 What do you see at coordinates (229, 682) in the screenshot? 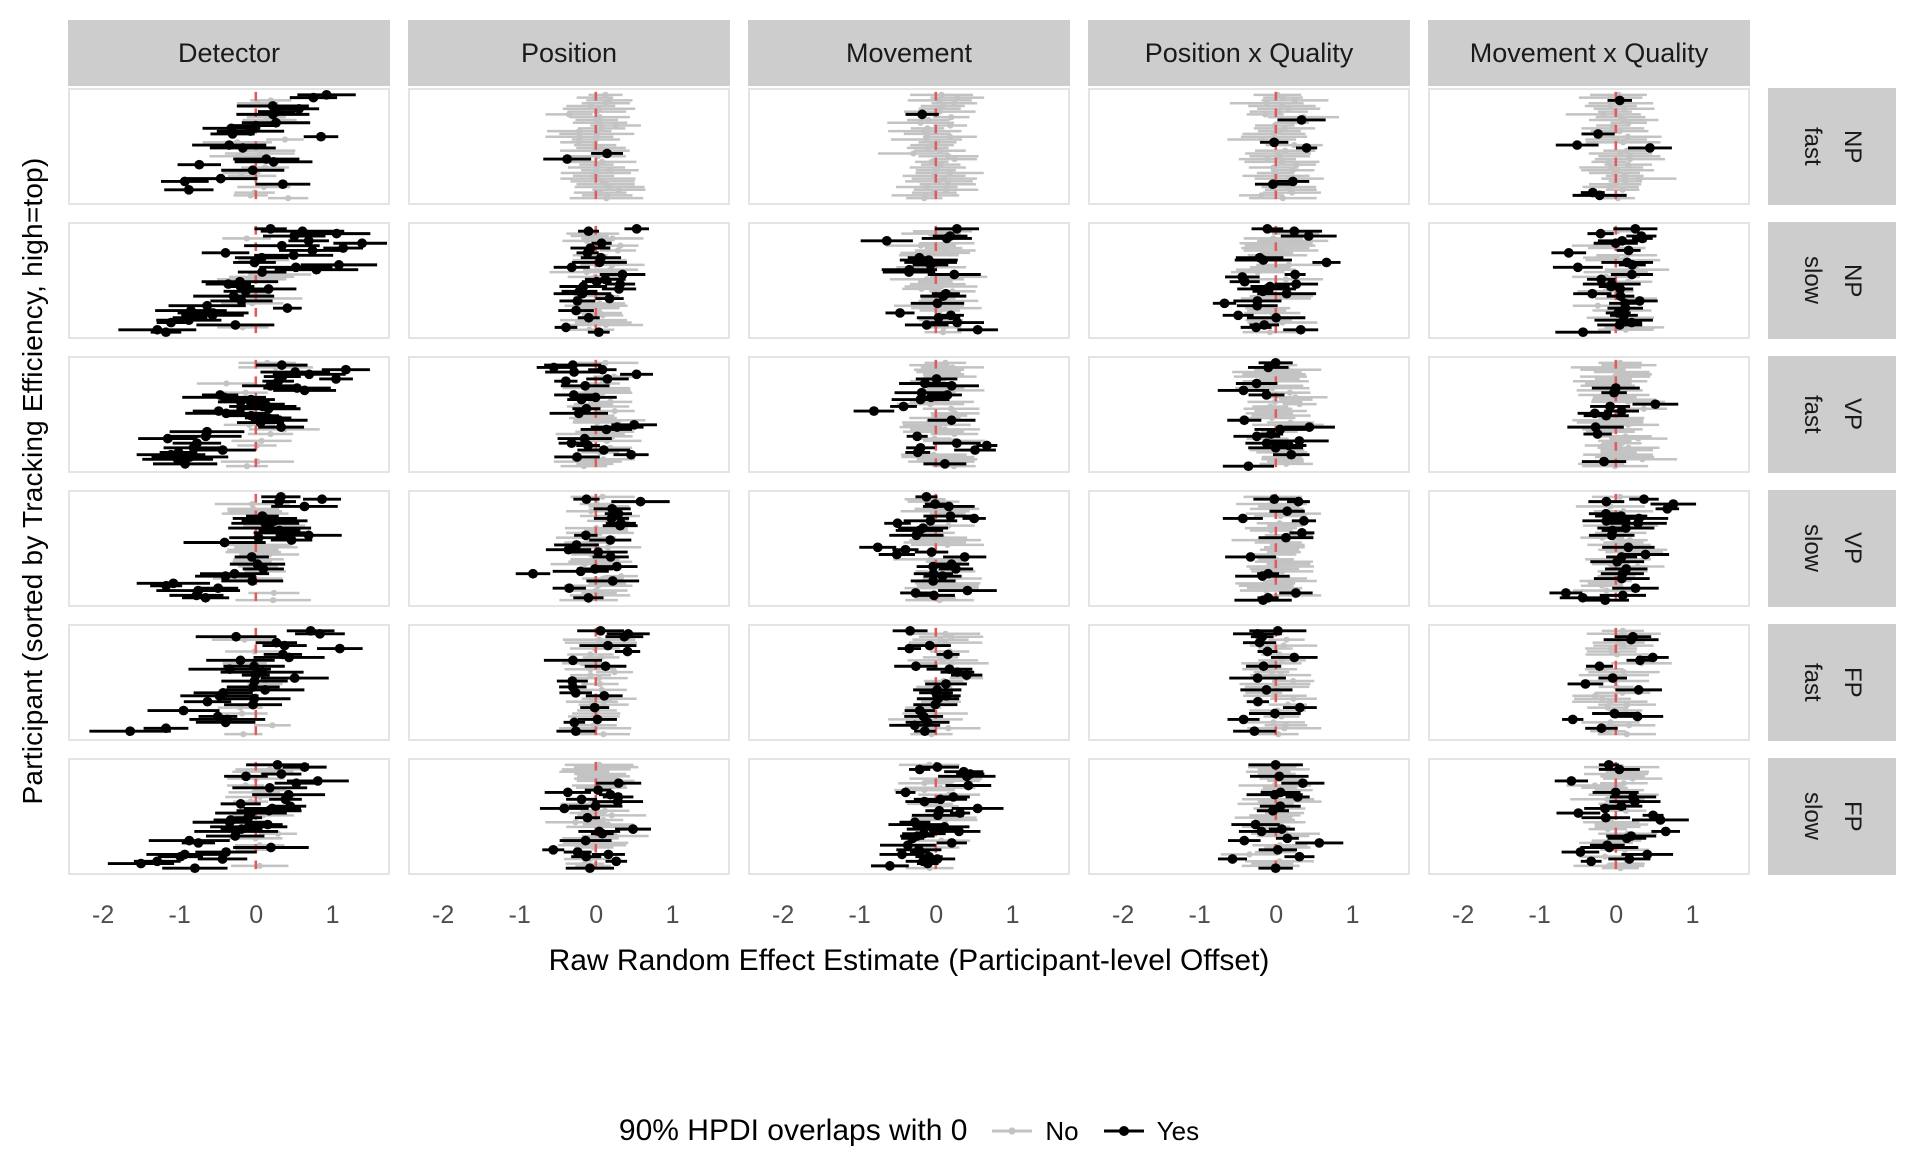
I see `facet-panel-r5-c1` at bounding box center [229, 682].